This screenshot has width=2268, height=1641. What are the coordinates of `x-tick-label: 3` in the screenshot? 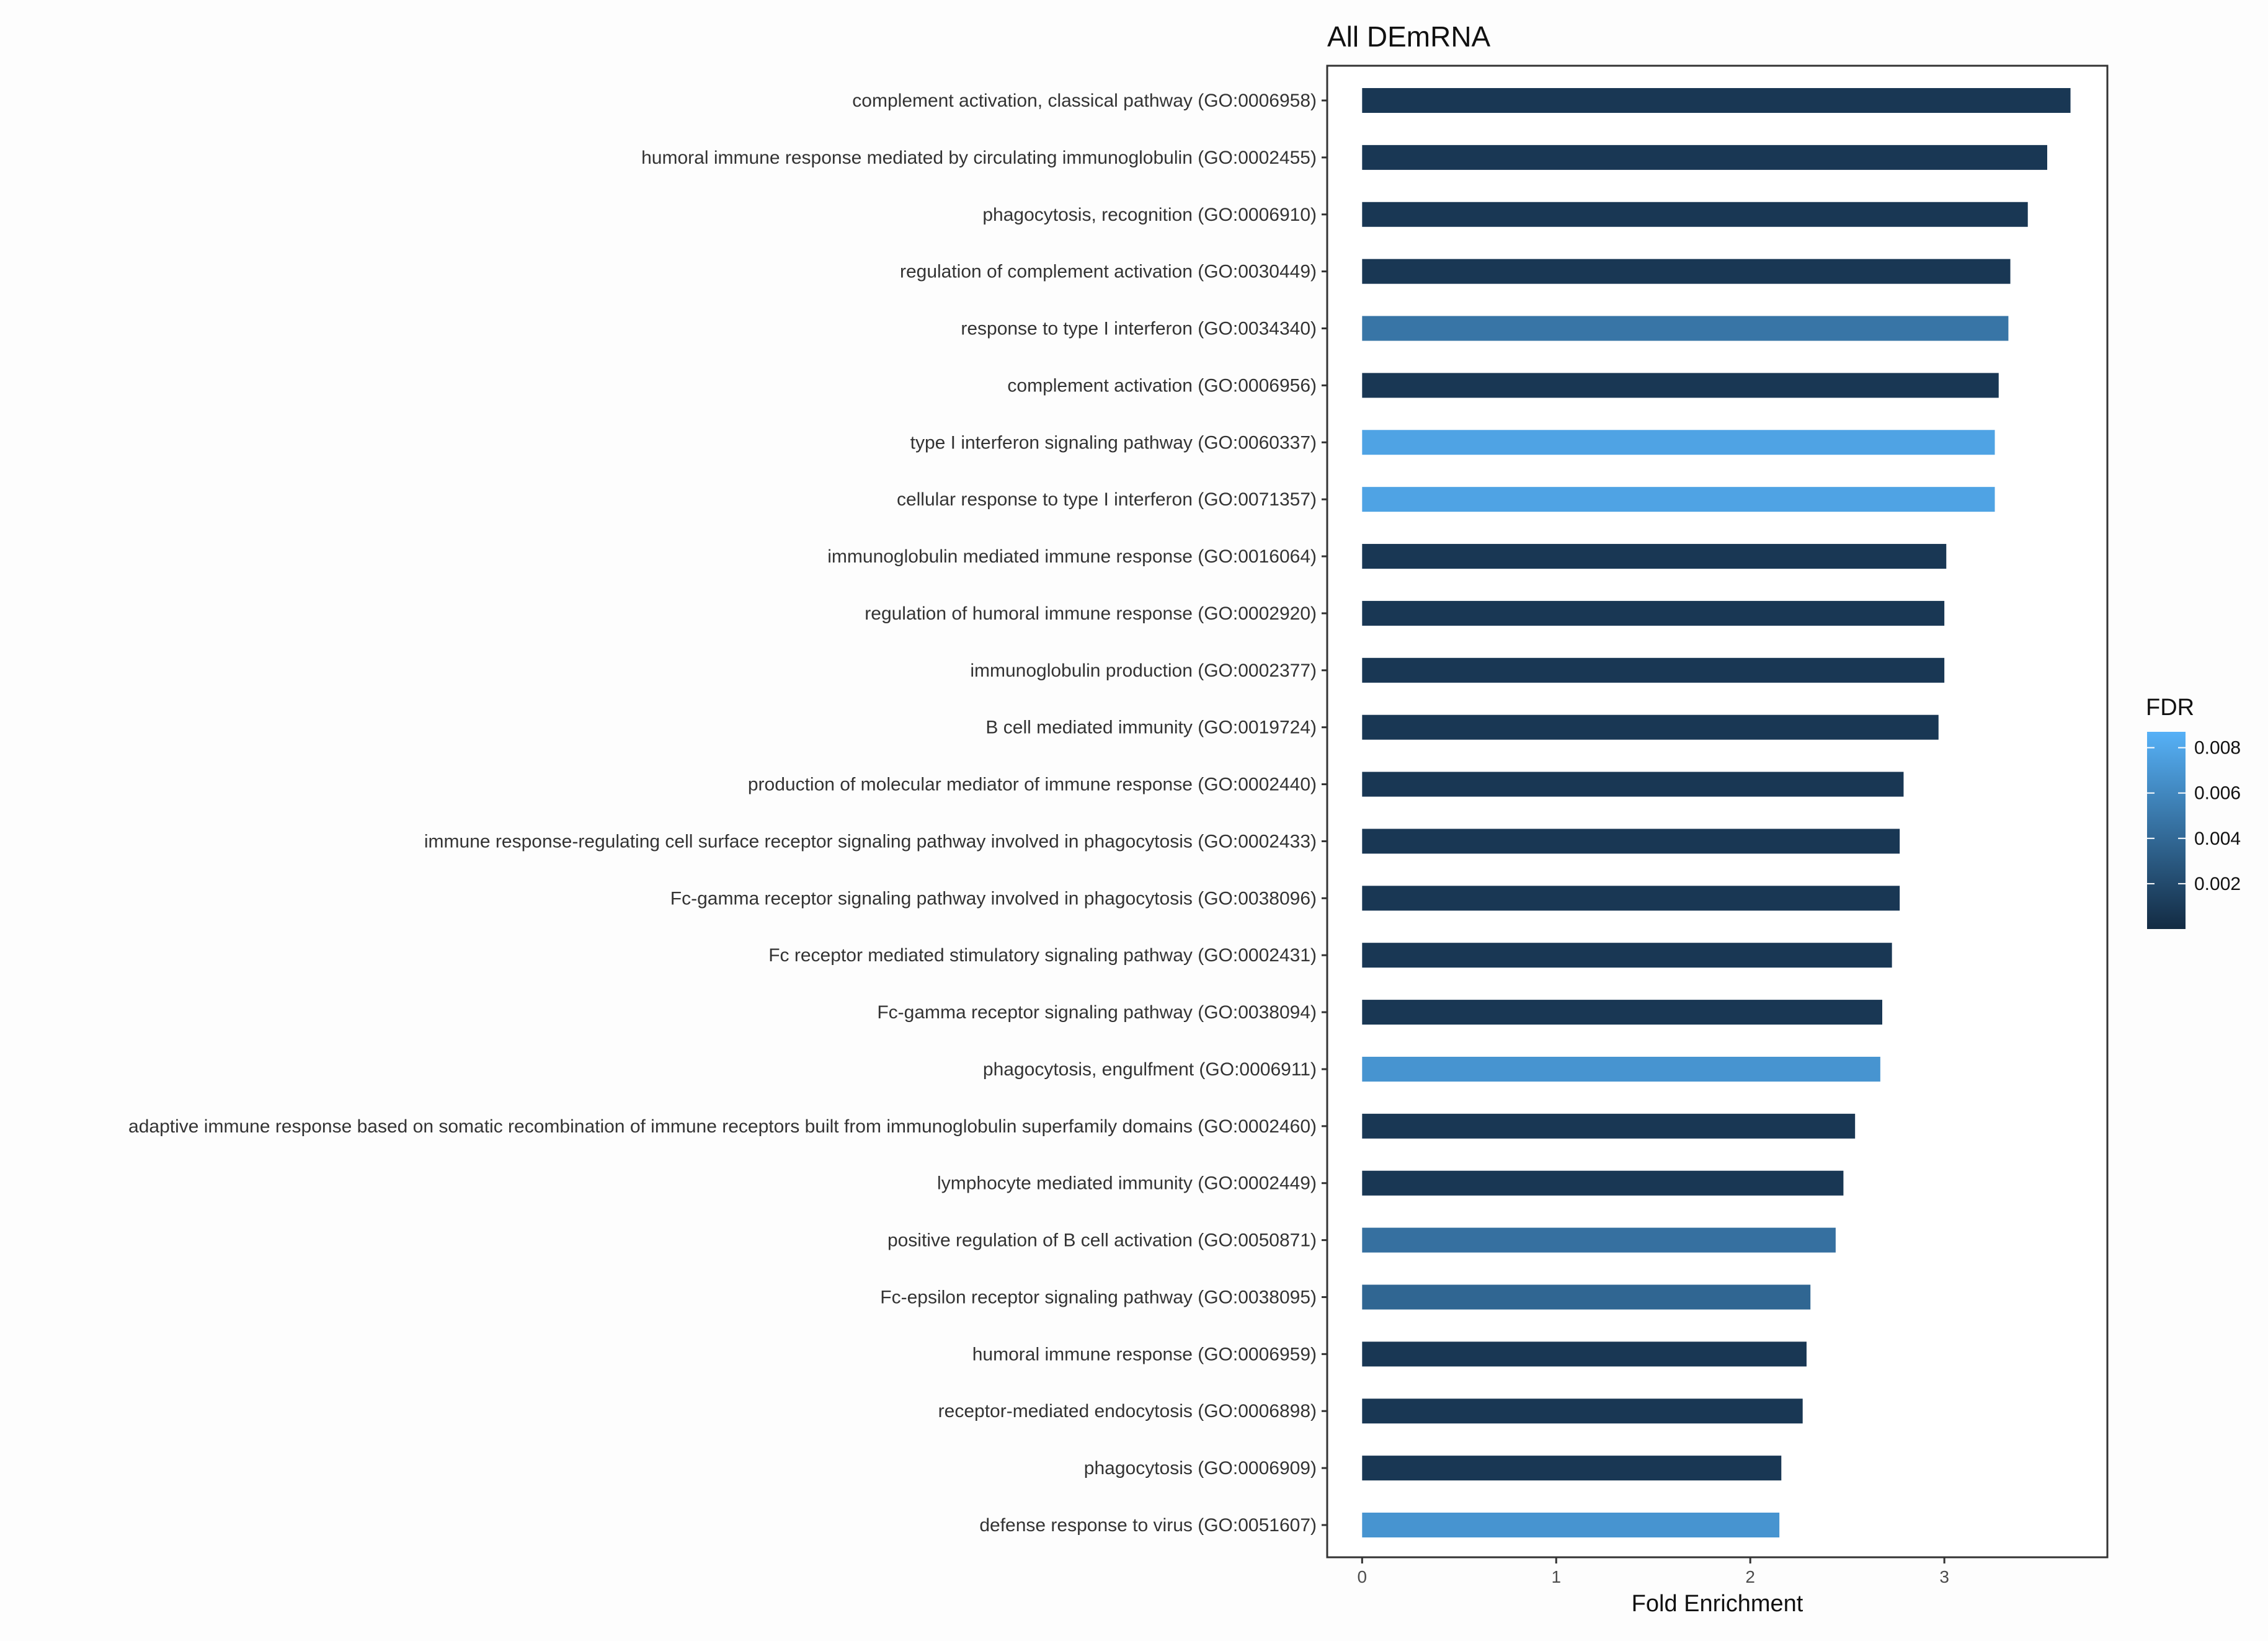 It's located at (1944, 1576).